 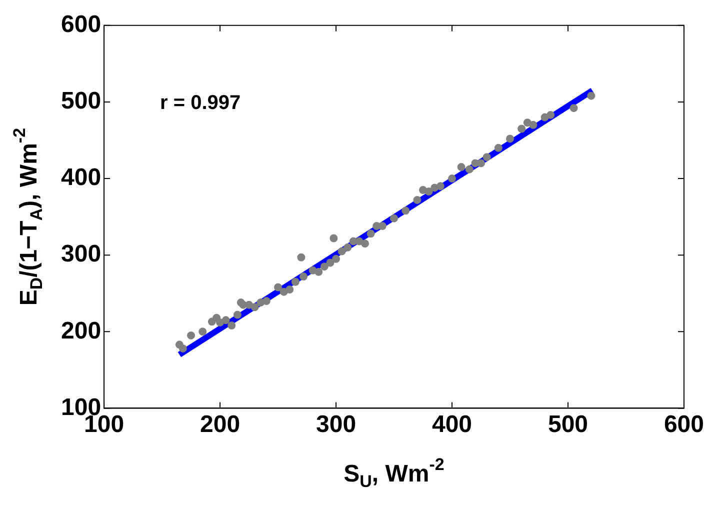 I want to click on y-tick-label: 400, so click(x=81, y=178).